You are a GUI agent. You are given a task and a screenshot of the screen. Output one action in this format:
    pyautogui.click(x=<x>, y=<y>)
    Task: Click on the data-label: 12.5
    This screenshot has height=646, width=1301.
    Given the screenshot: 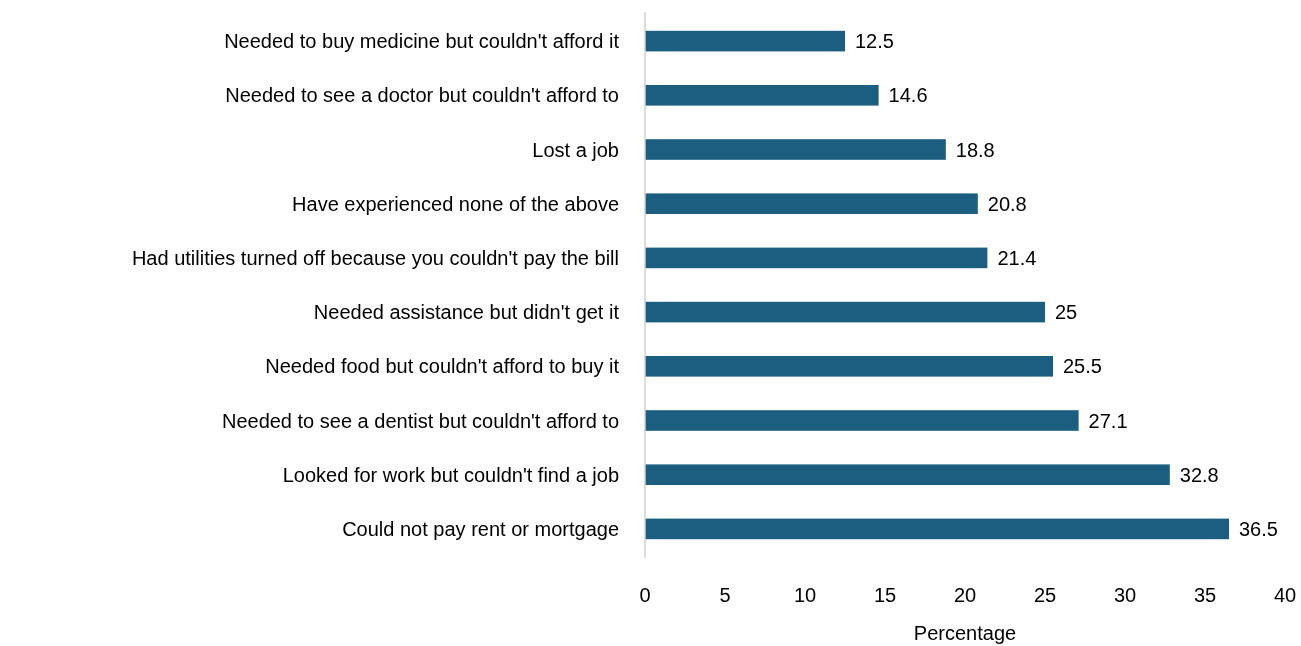 What is the action you would take?
    pyautogui.click(x=874, y=41)
    